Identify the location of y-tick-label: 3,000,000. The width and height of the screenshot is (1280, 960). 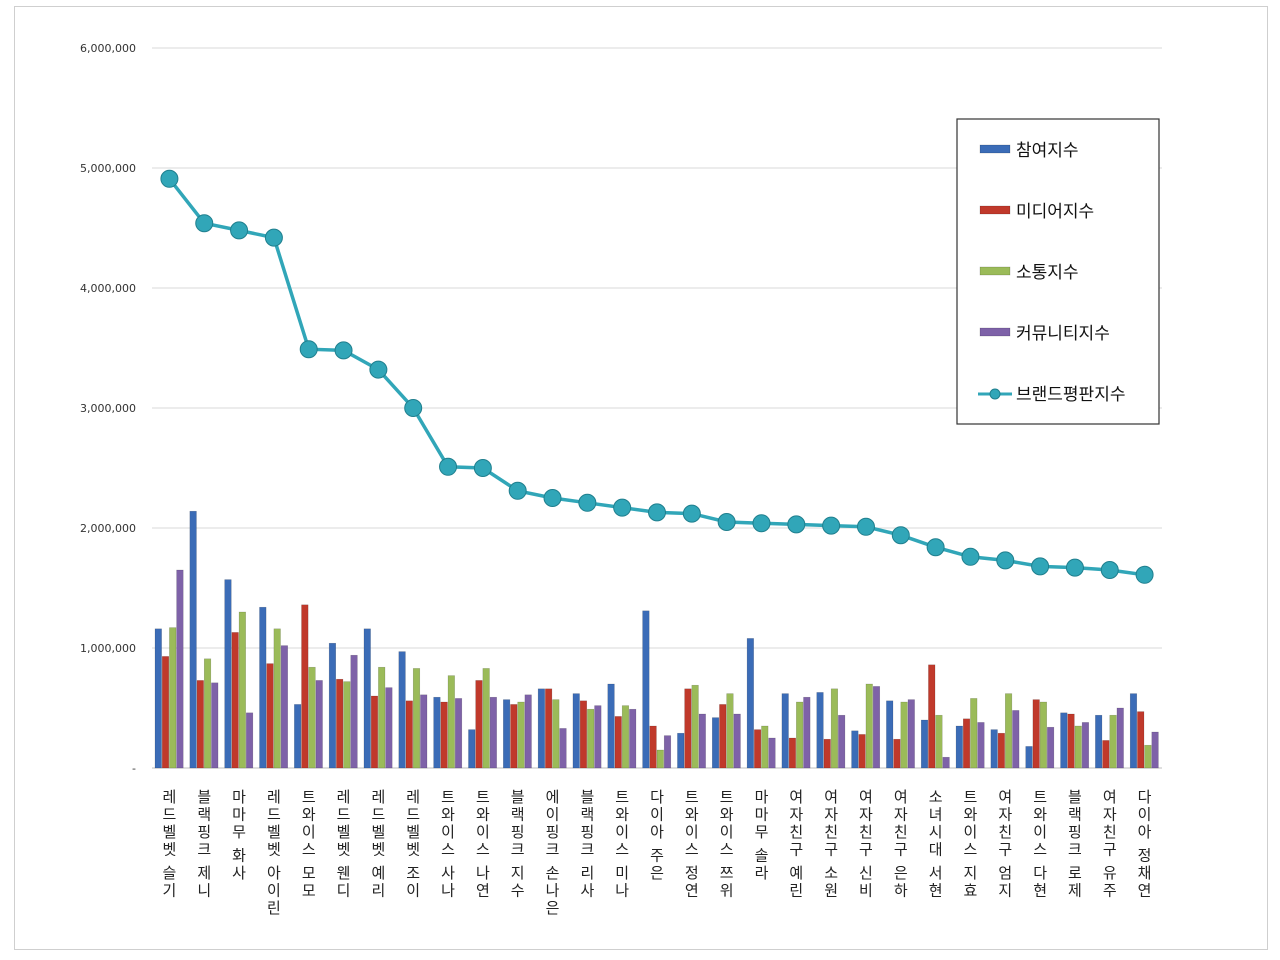
(108, 408).